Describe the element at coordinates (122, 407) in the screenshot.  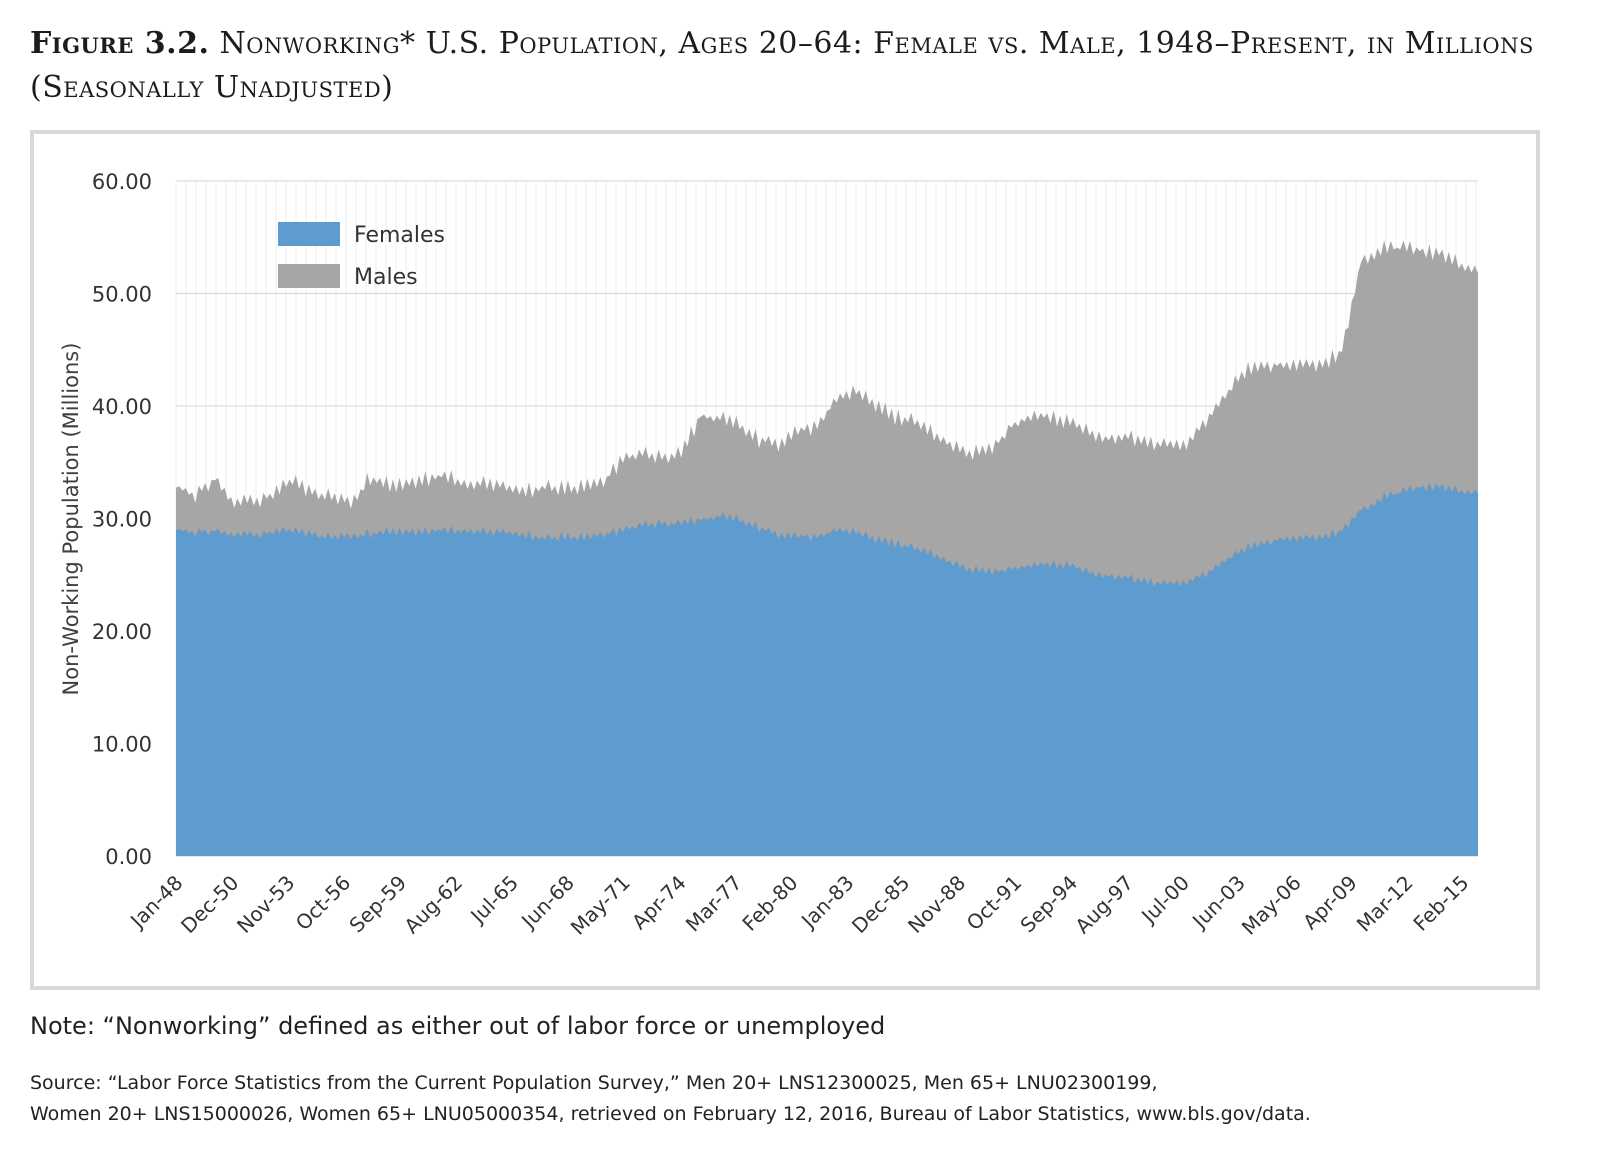
I see `y-tick-label: 40.00` at that location.